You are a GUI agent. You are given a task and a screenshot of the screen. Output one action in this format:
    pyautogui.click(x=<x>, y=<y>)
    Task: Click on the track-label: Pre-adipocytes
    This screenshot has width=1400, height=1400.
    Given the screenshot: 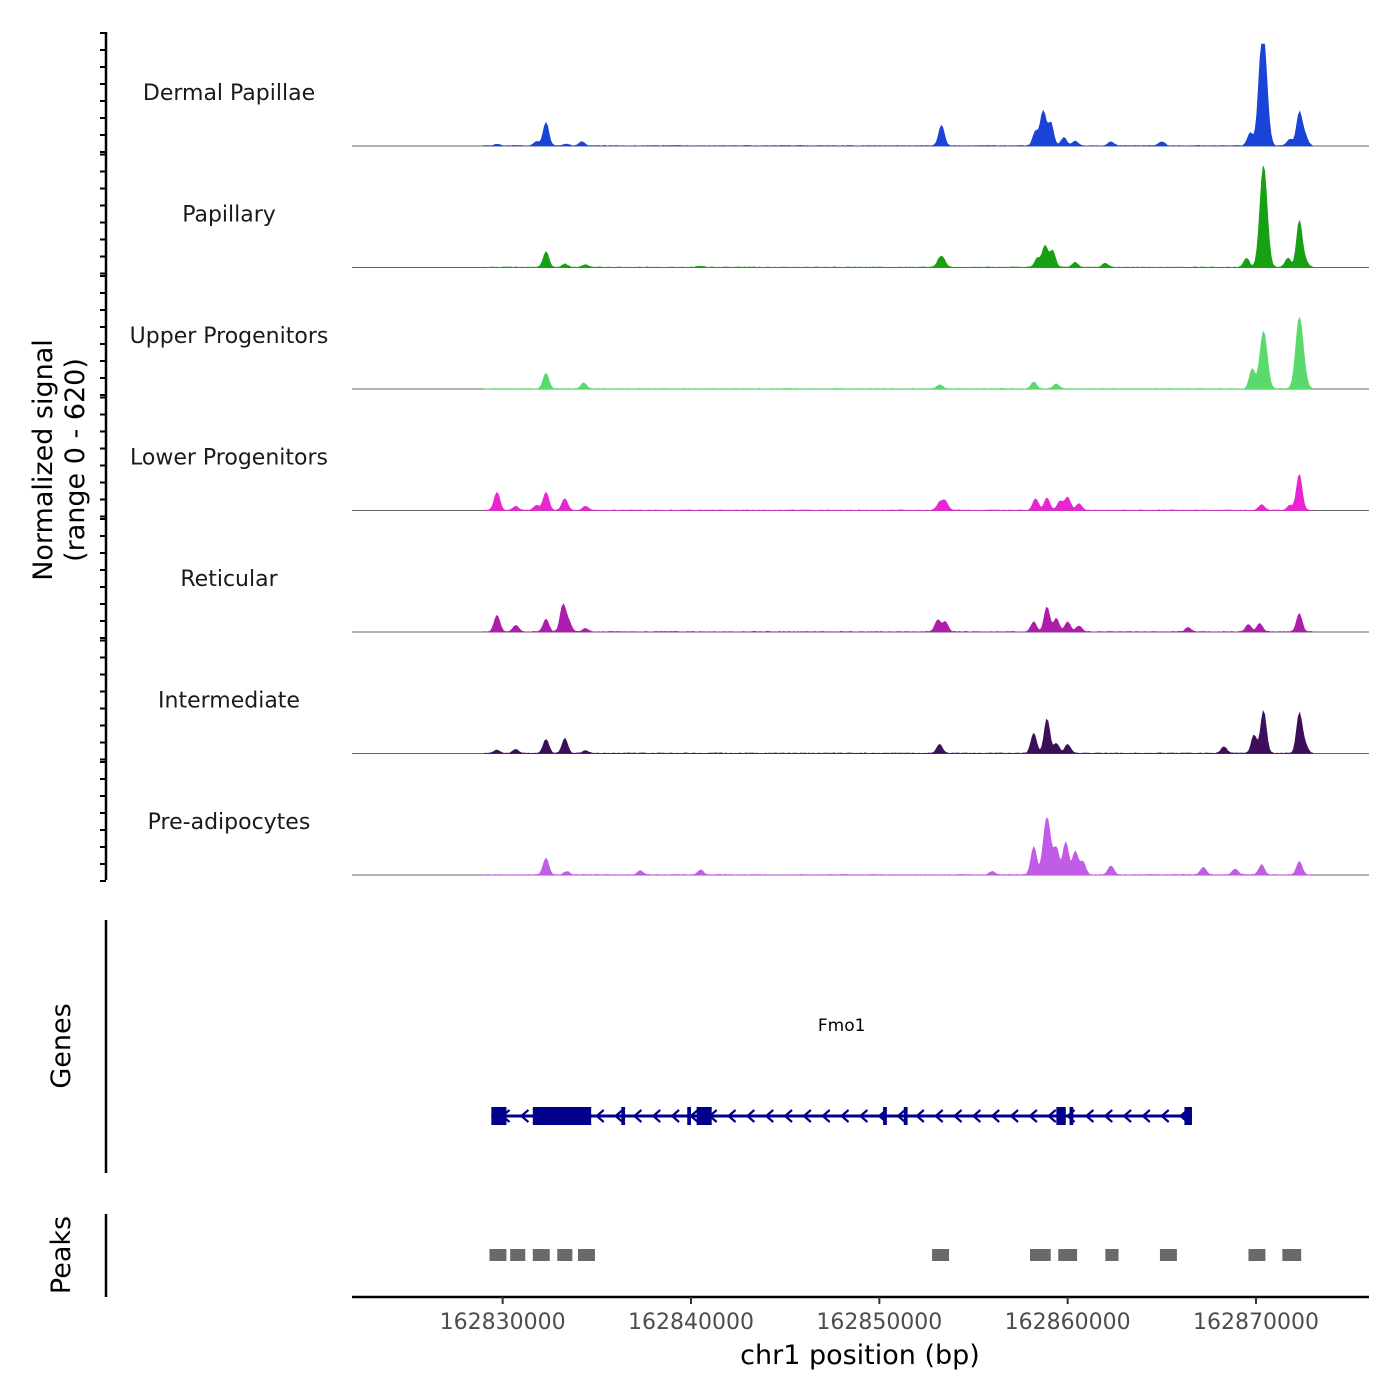 What is the action you would take?
    pyautogui.click(x=229, y=822)
    